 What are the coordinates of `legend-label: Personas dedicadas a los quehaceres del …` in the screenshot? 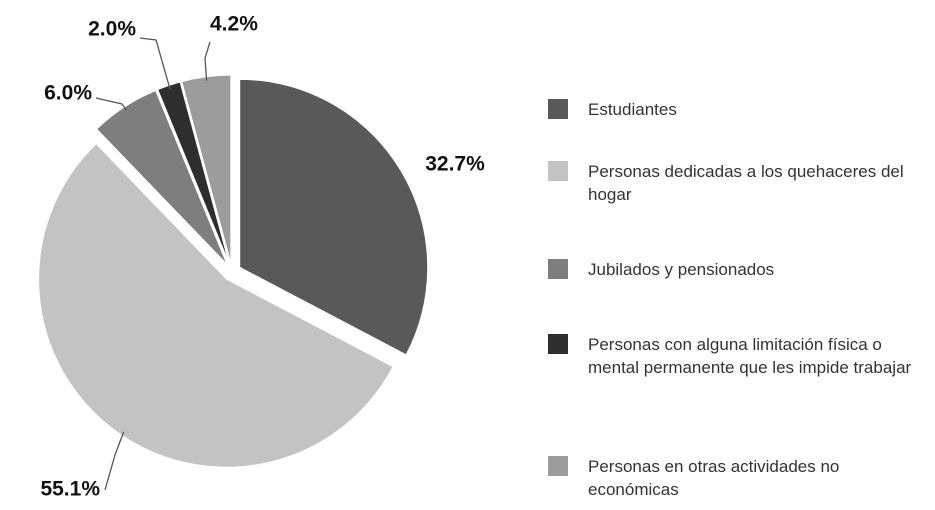 It's located at (746, 183).